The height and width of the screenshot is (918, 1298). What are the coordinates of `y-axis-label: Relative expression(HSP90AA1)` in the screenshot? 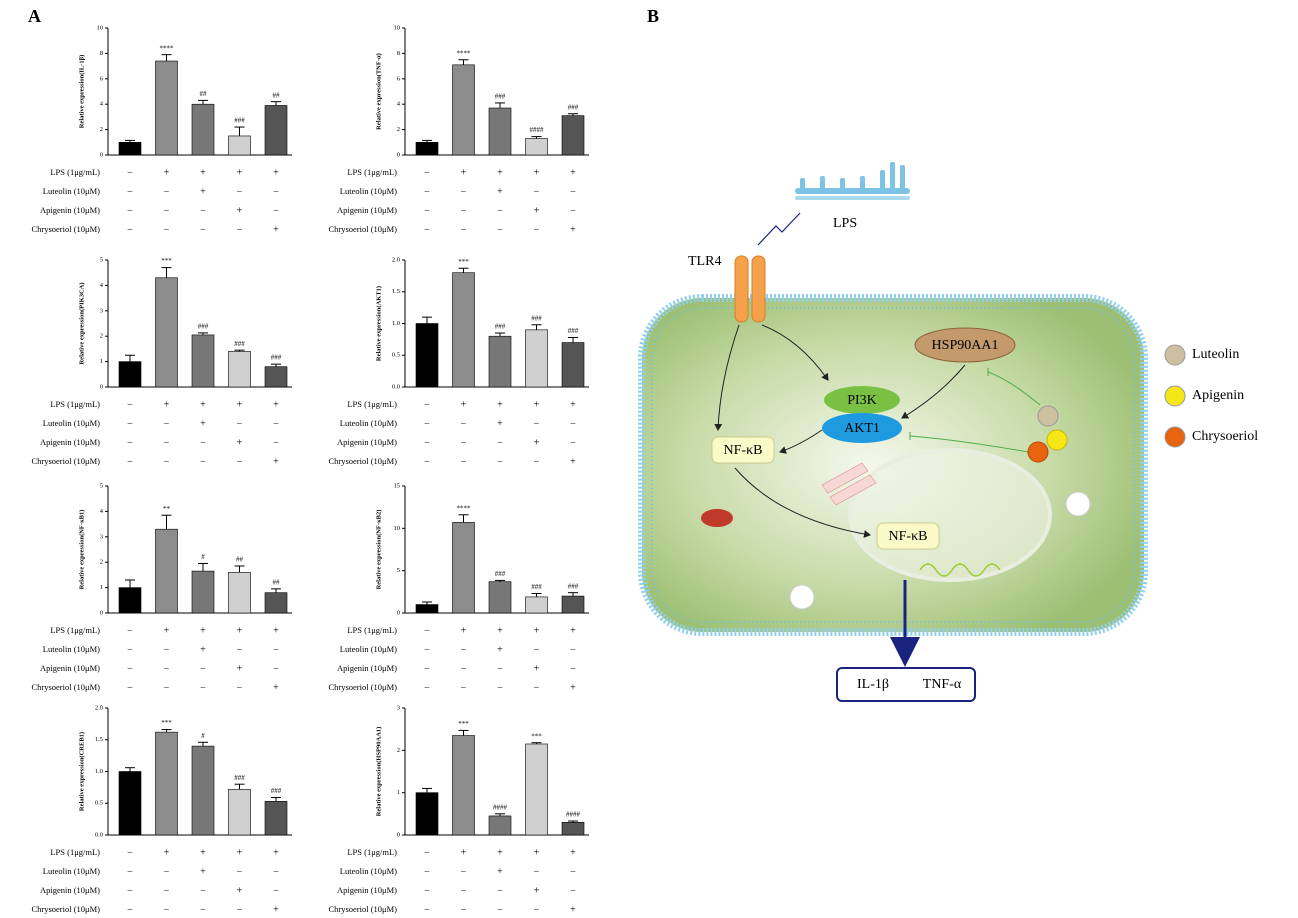 It's located at (378, 772).